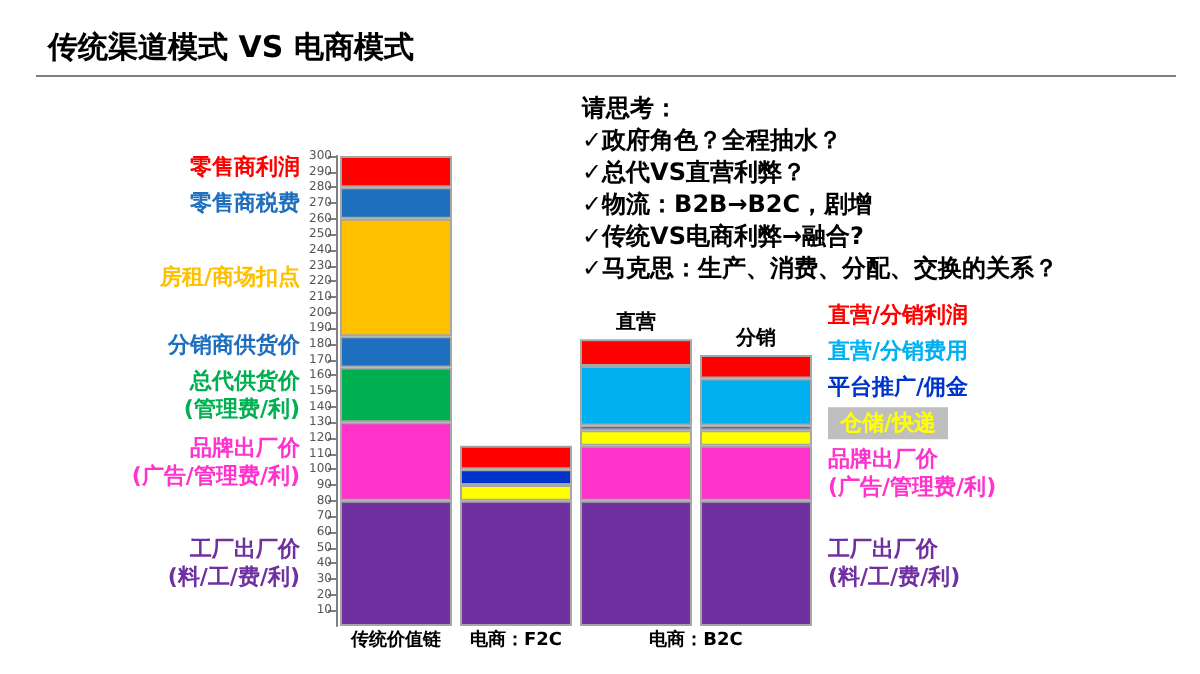 This screenshot has width=1200, height=674. I want to click on series-label: 仓储/快递, so click(888, 423).